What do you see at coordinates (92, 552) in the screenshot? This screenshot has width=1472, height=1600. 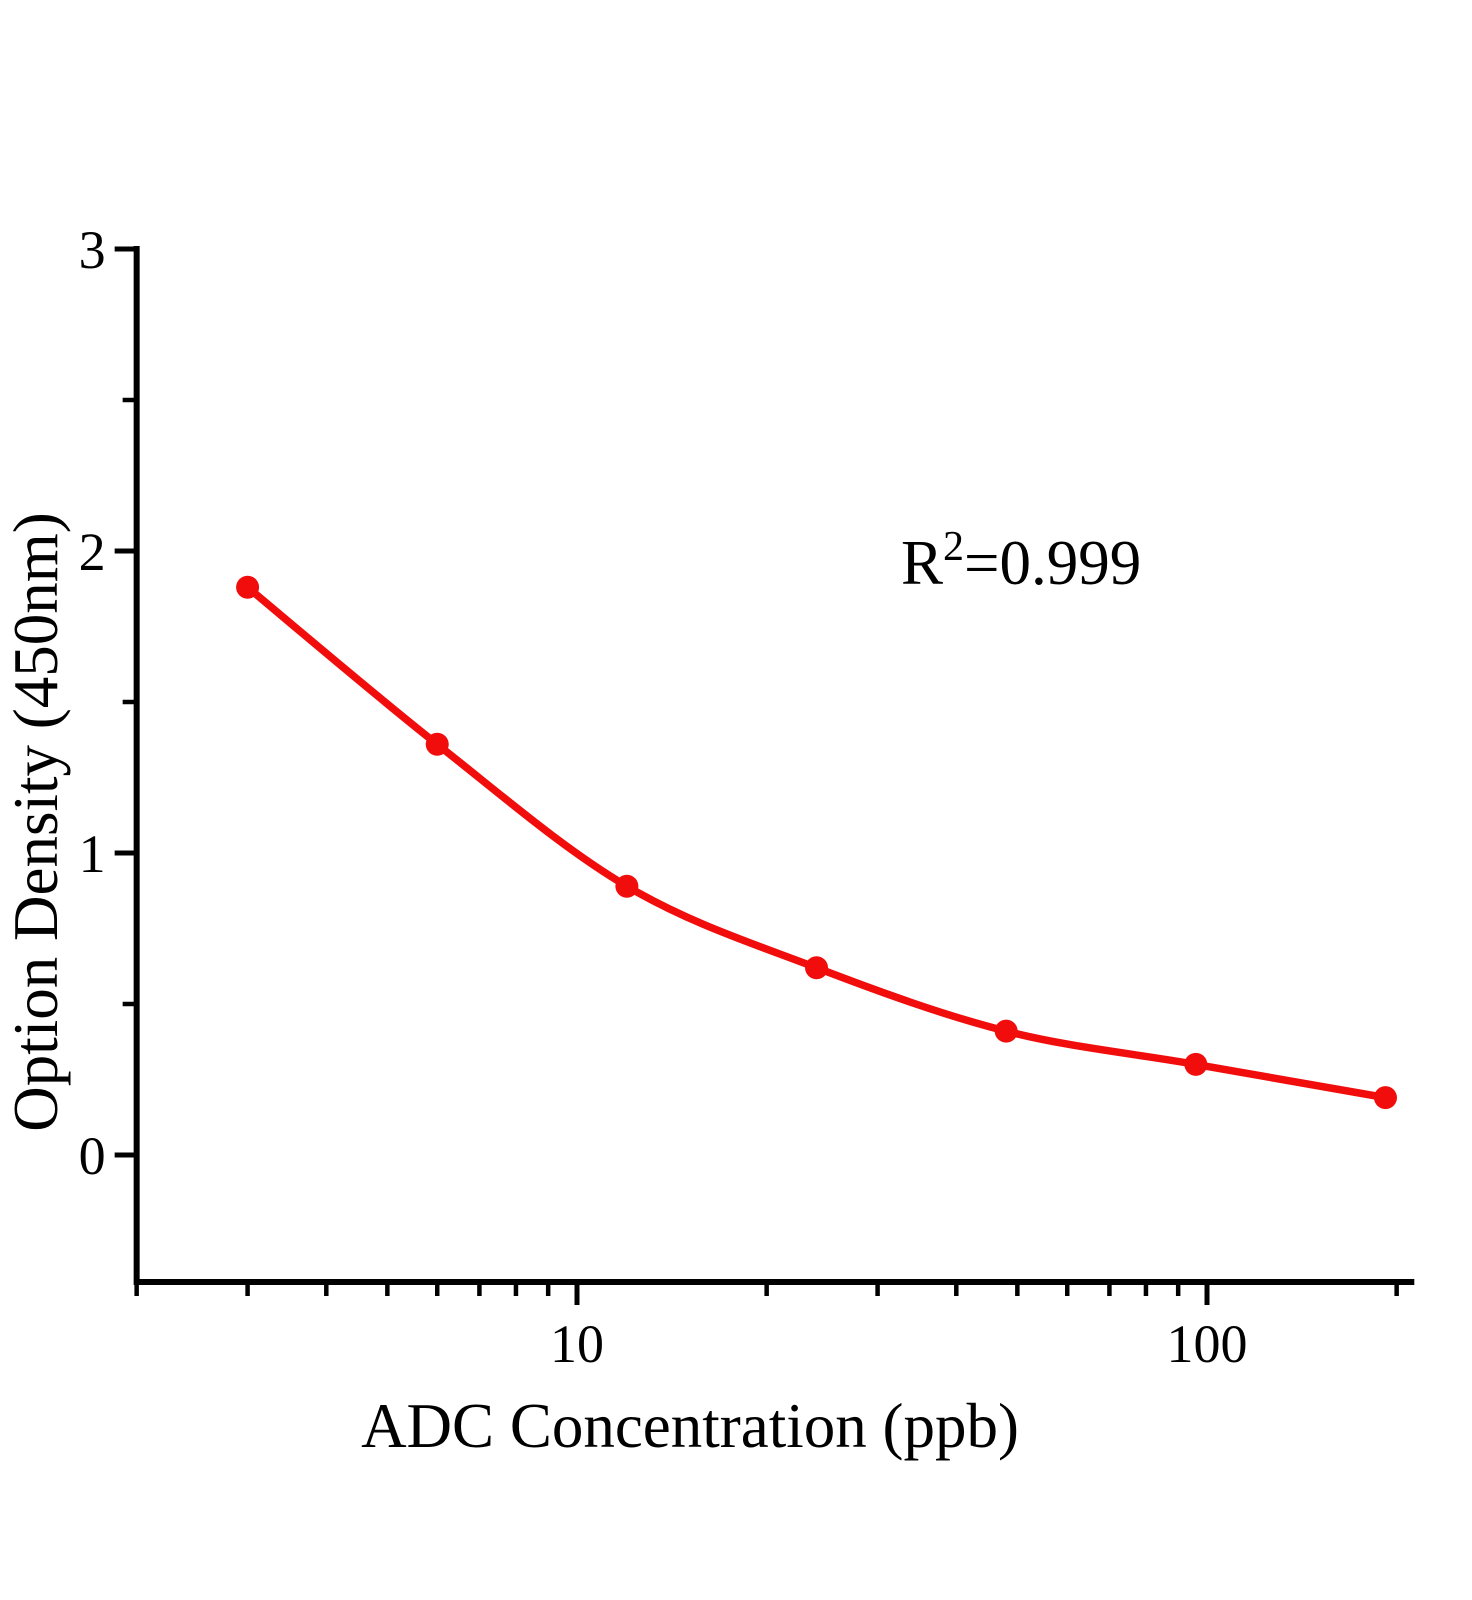 I see `y-axis-tick-label: 2` at bounding box center [92, 552].